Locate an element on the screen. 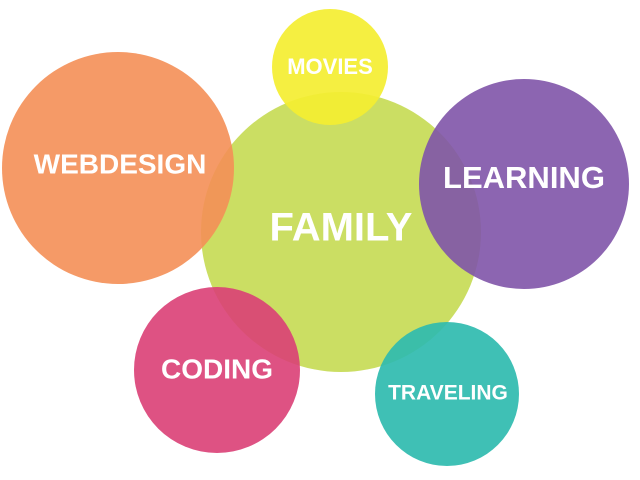 Image resolution: width=640 pixels, height=480 pixels. bubble-traveling-circle is located at coordinates (447, 394).